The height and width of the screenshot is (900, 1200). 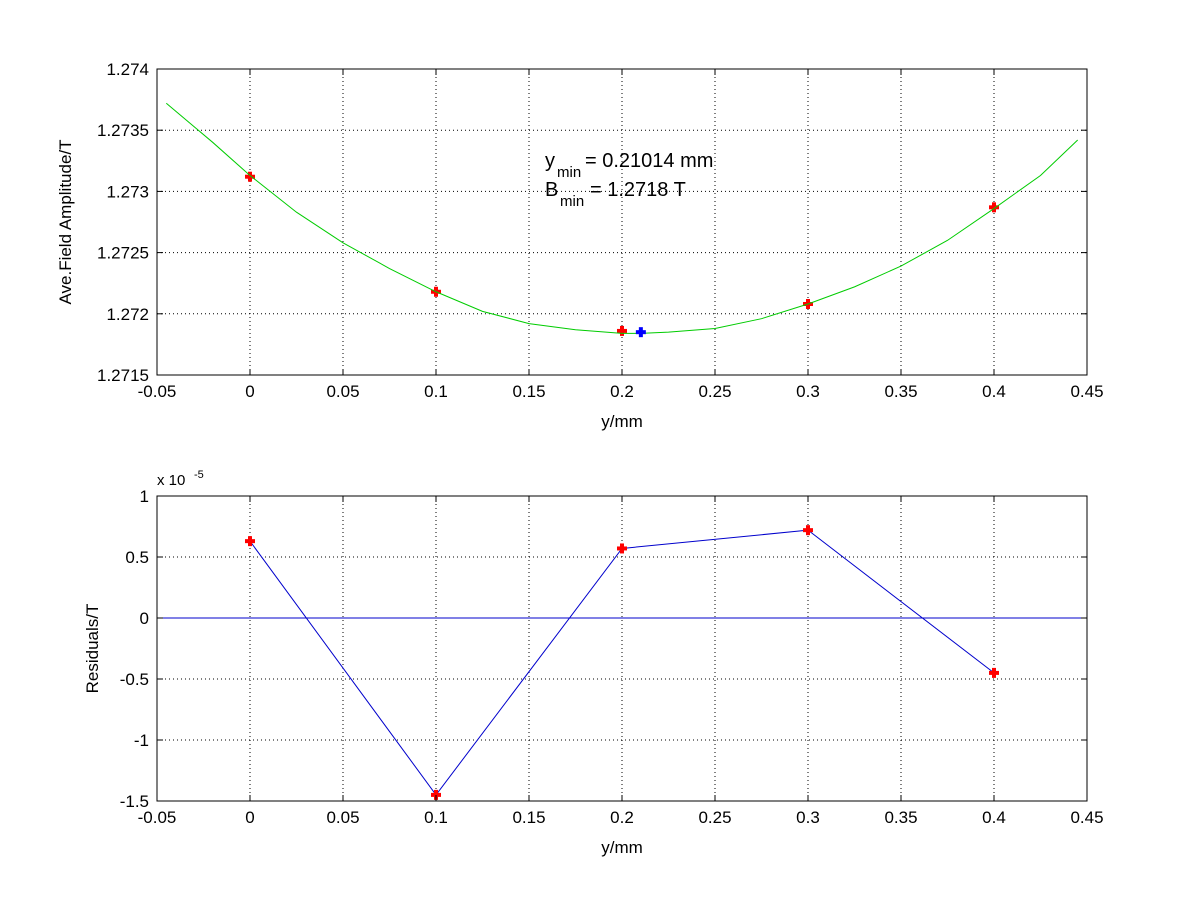 I want to click on y-axis-label: Residuals/T, so click(x=92, y=649).